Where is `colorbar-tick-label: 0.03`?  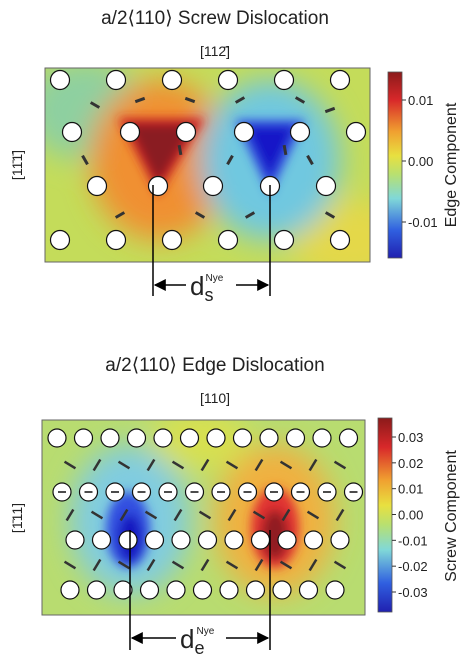 colorbar-tick-label: 0.03 is located at coordinates (410, 437).